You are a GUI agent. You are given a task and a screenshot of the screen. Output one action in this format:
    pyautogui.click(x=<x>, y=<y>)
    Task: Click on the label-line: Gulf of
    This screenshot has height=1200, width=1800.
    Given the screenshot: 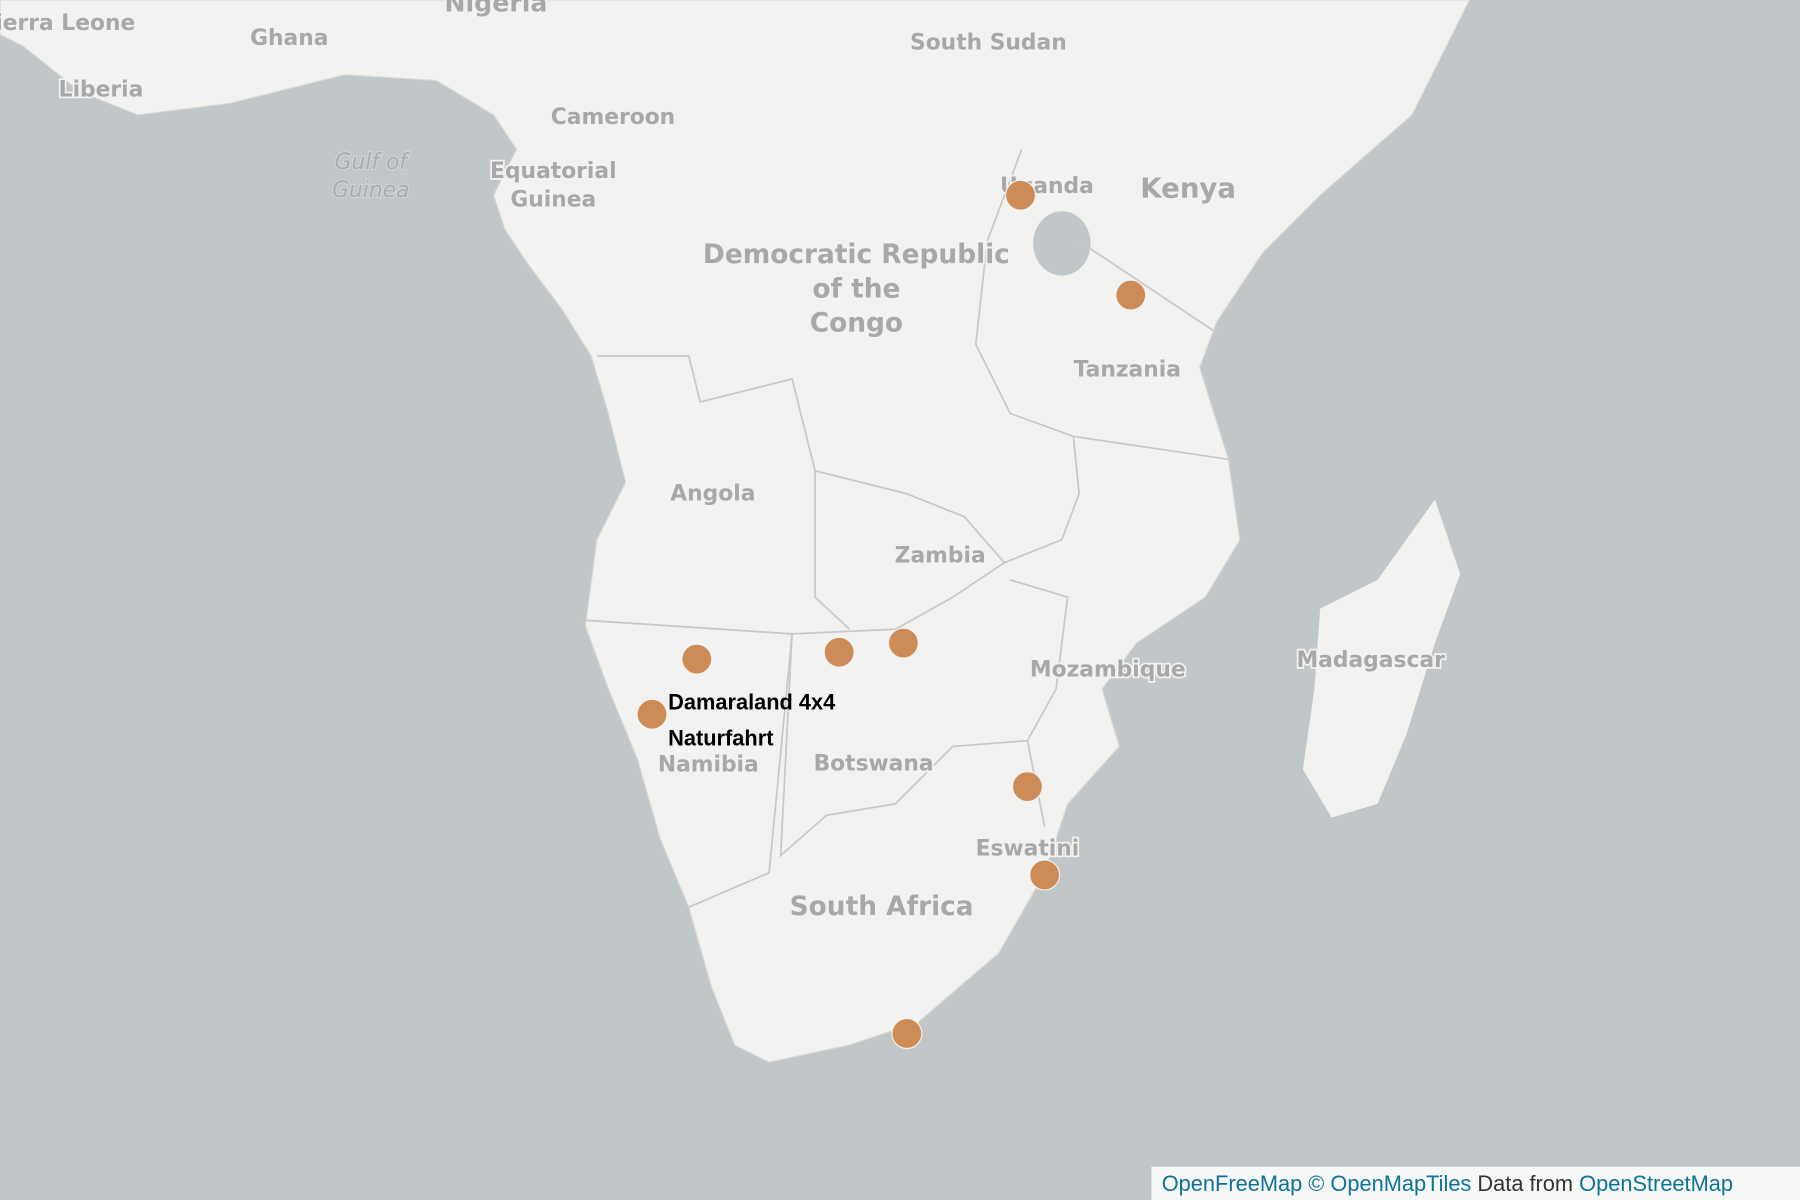 What is the action you would take?
    pyautogui.click(x=373, y=162)
    